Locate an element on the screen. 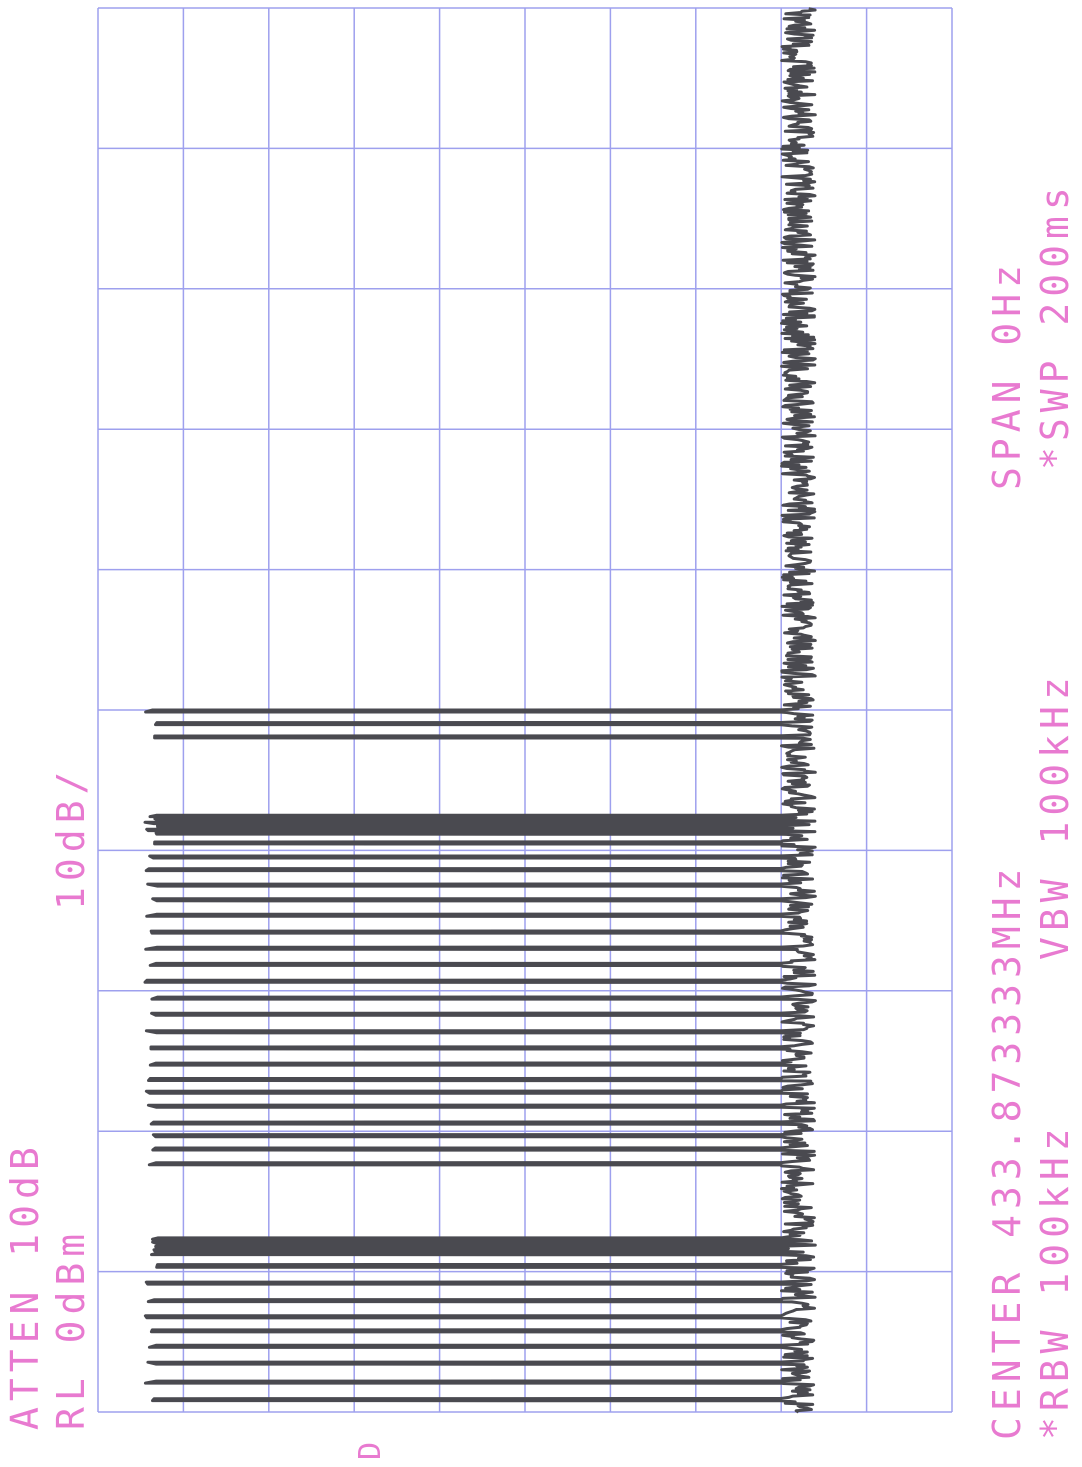 This screenshot has height=1467, width=1082. rbw-label: *RBW 100kHz is located at coordinates (1055, 1281).